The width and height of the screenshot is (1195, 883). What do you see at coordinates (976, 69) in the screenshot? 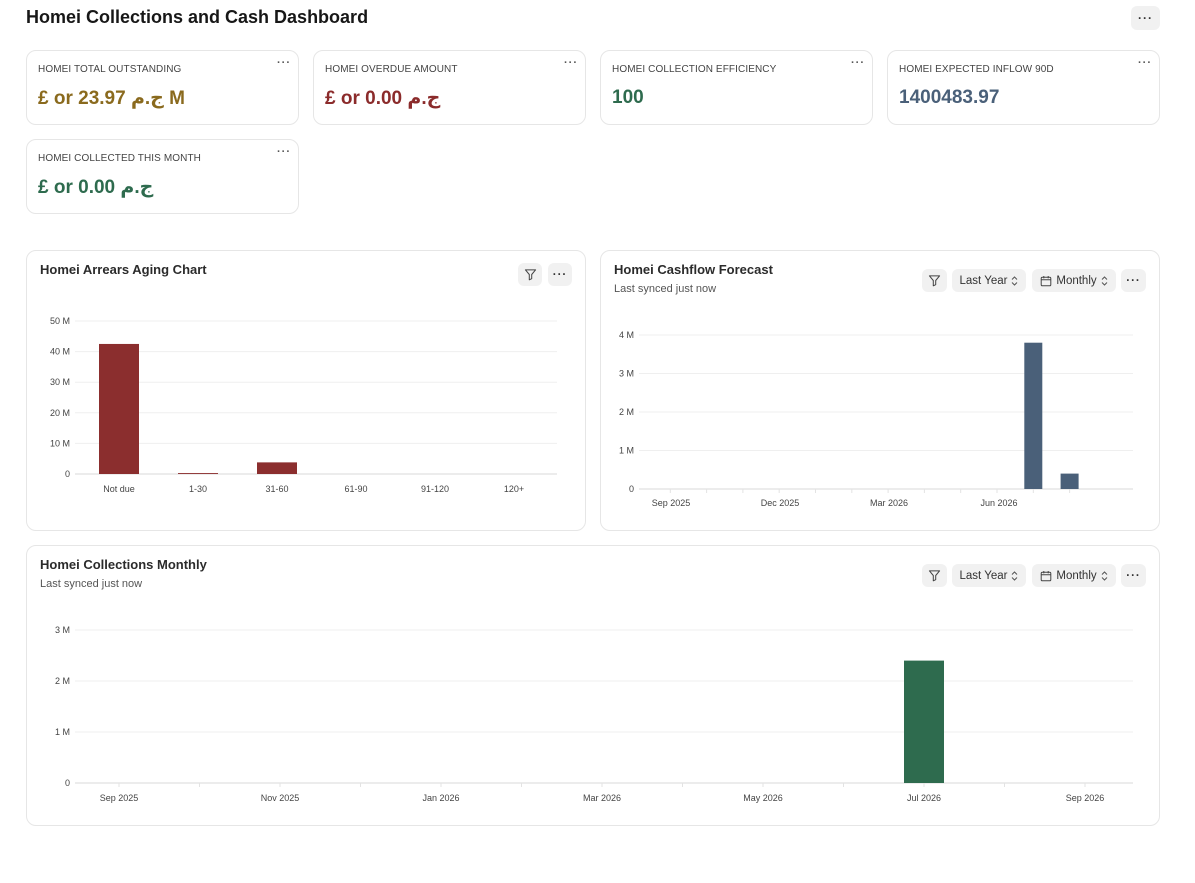
I see `kpi-label: HOMEI EXPECTED INFLOW 90D` at bounding box center [976, 69].